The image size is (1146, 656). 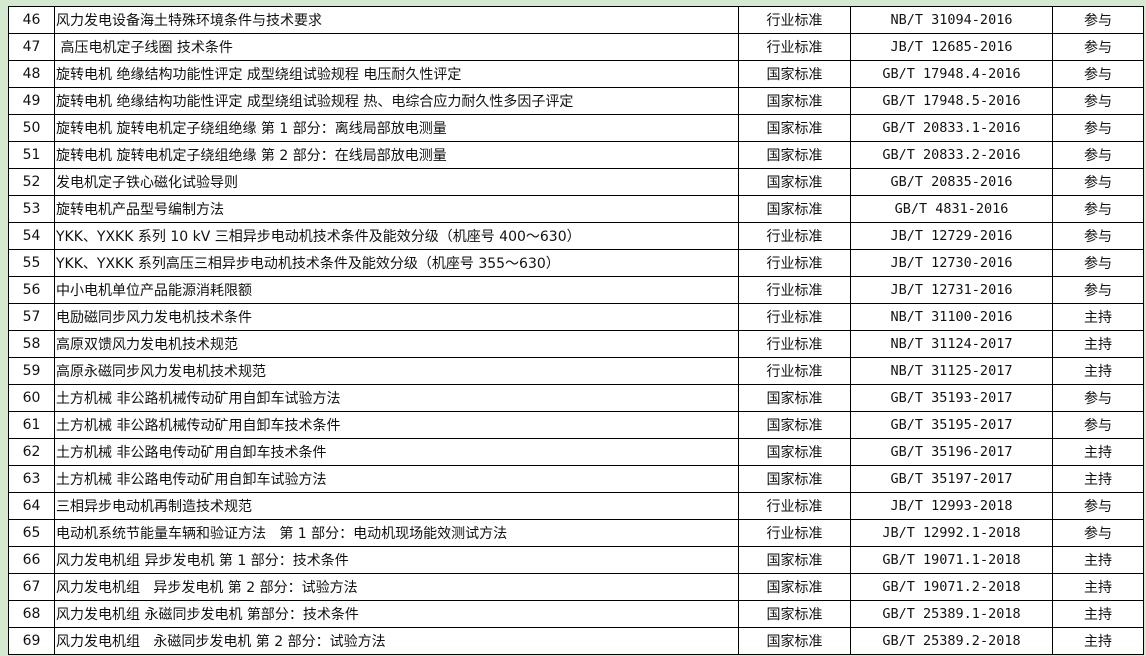 I want to click on row-number-cell: 50, so click(x=31, y=128).